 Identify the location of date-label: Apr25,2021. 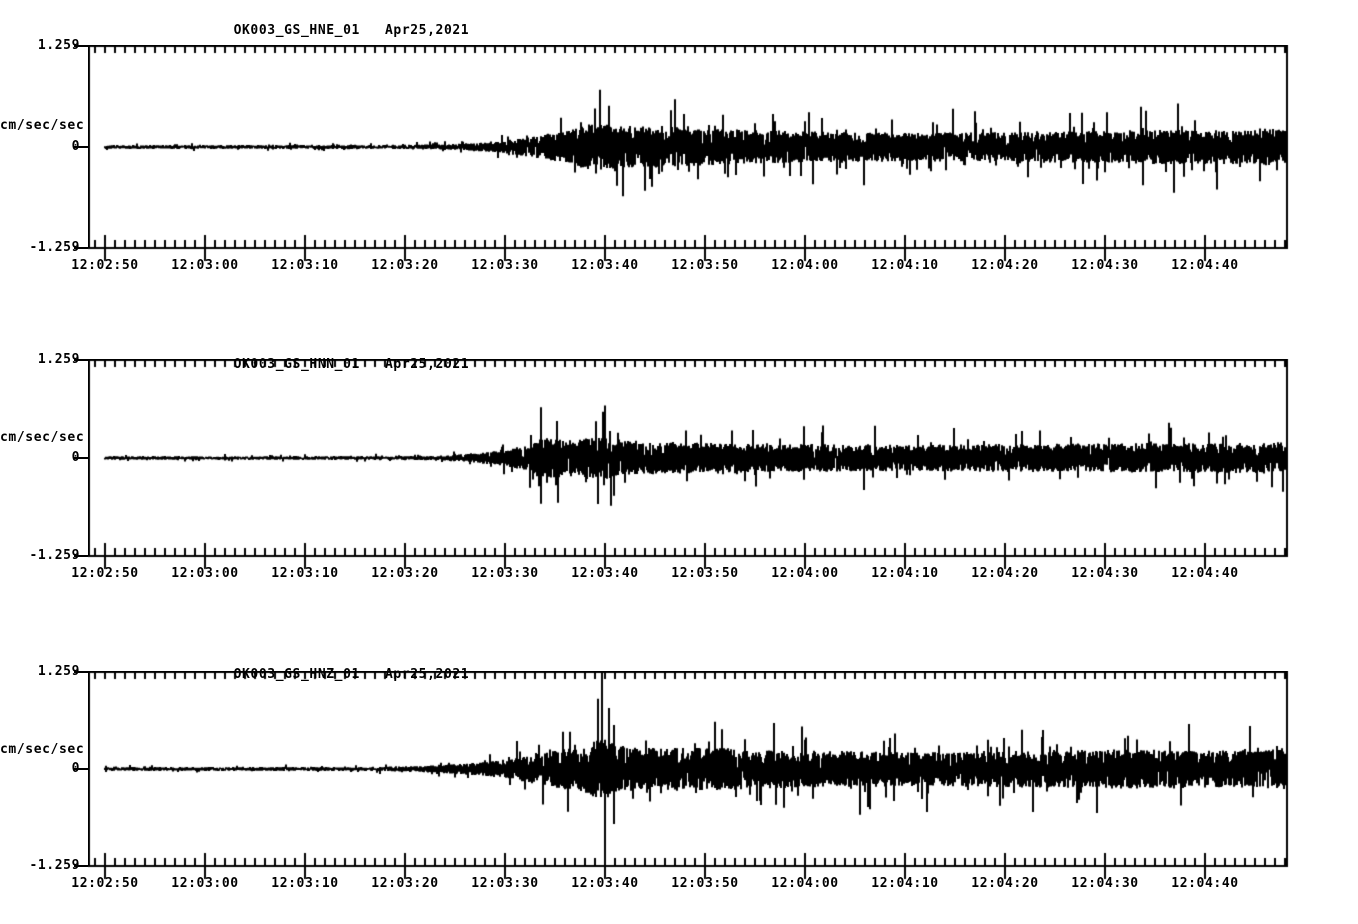
(427, 30).